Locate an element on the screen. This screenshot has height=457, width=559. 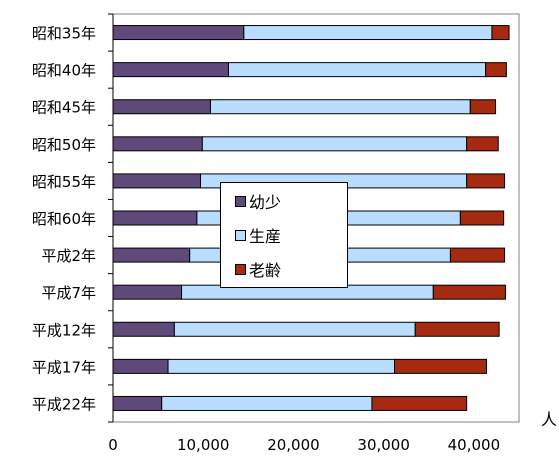
y-tick-label: 昭和50年 is located at coordinates (64, 145).